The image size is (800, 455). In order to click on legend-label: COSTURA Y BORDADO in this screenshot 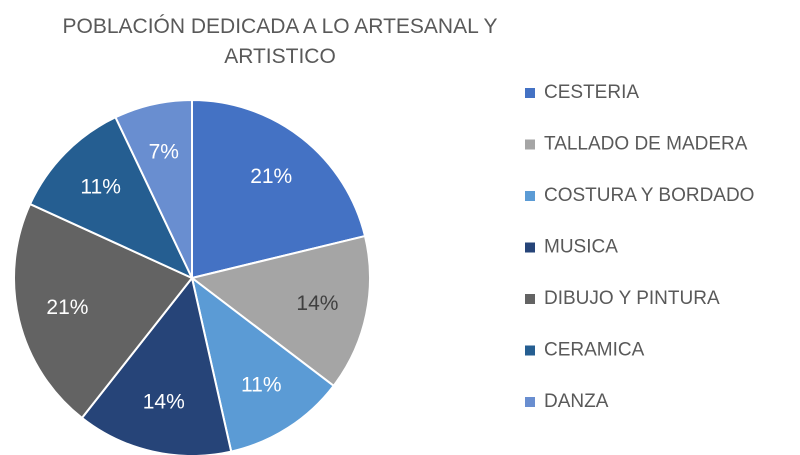, I will do `click(649, 195)`.